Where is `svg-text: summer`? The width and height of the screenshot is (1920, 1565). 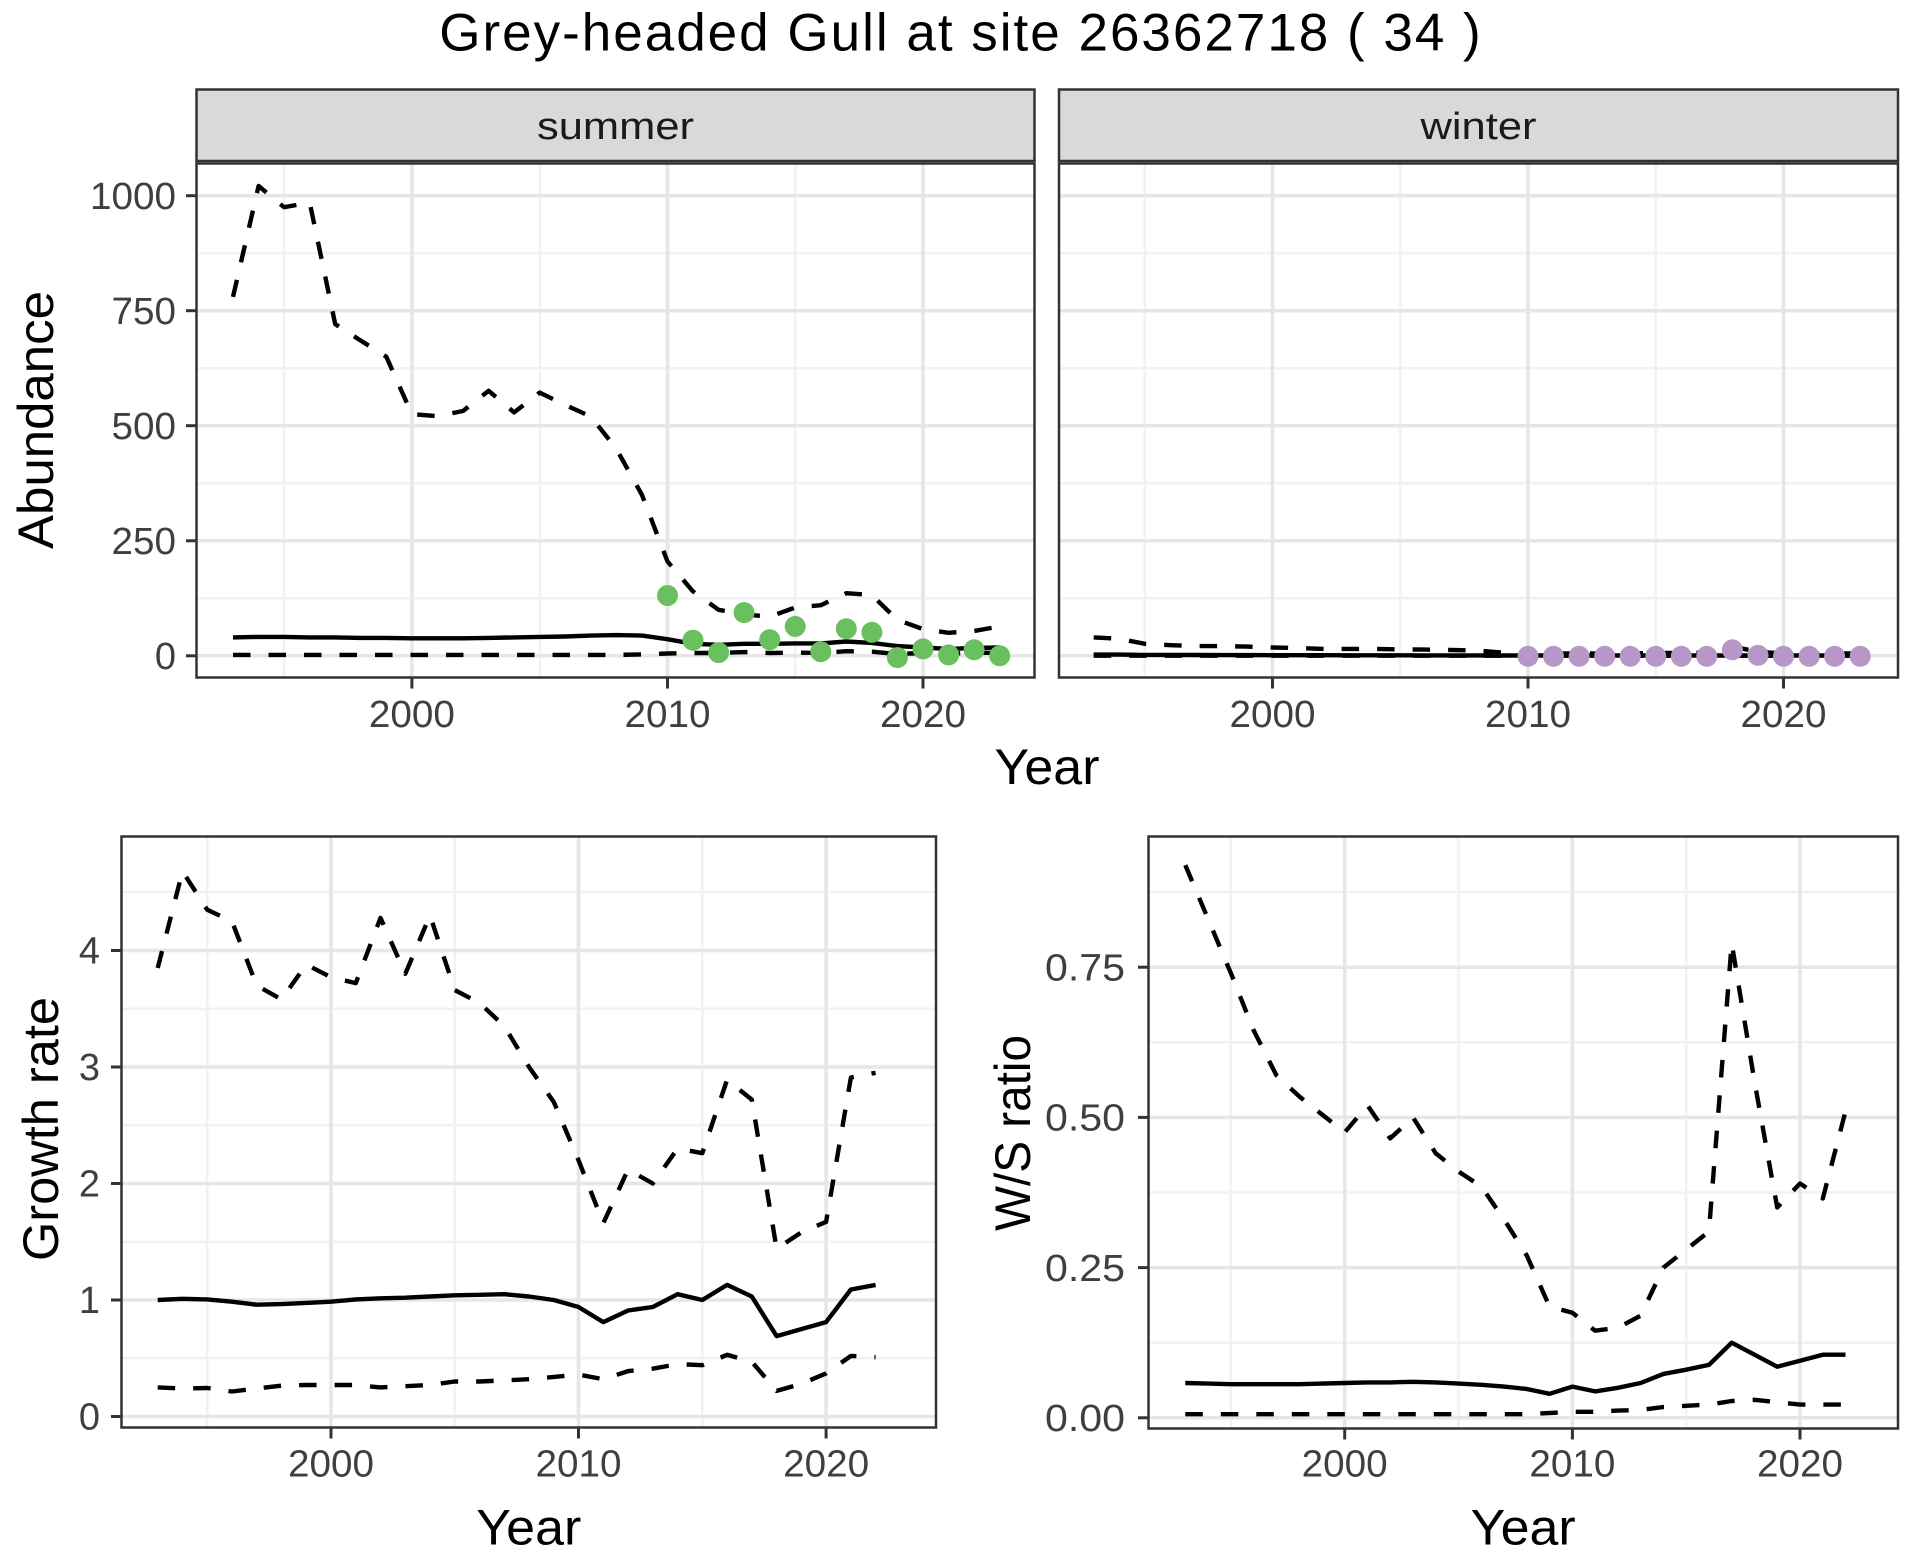 svg-text: summer is located at coordinates (615, 127).